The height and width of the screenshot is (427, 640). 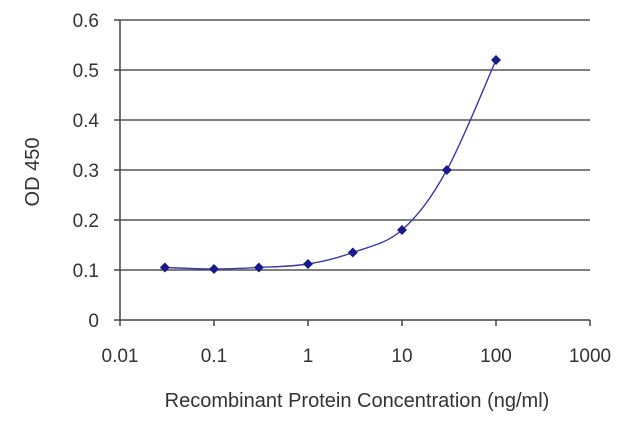 What do you see at coordinates (86, 21) in the screenshot?
I see `y-tick-label: 0.6` at bounding box center [86, 21].